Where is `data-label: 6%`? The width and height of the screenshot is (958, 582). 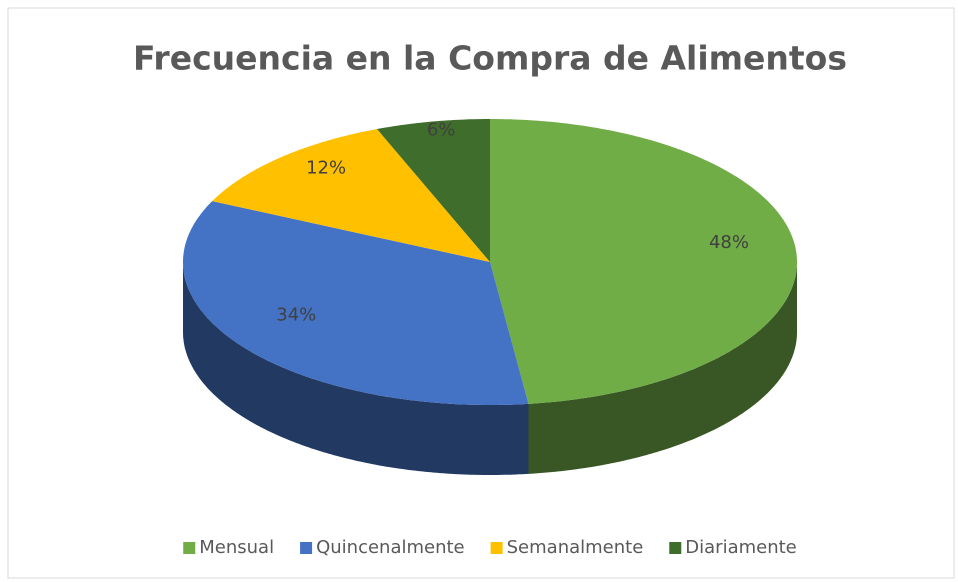 data-label: 6% is located at coordinates (441, 130).